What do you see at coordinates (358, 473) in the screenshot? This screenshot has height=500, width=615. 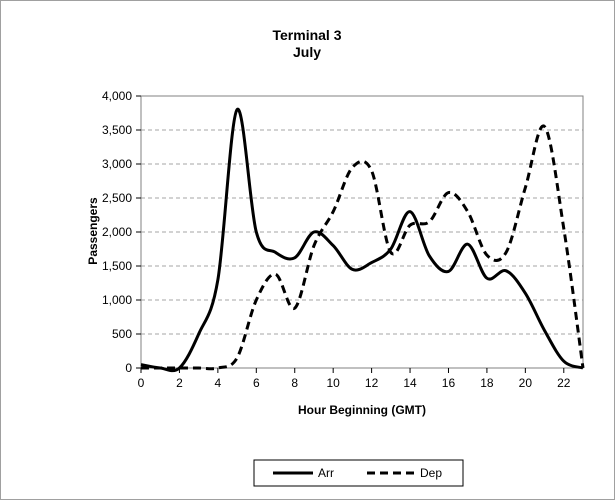 I see `legend: Arr Dep` at bounding box center [358, 473].